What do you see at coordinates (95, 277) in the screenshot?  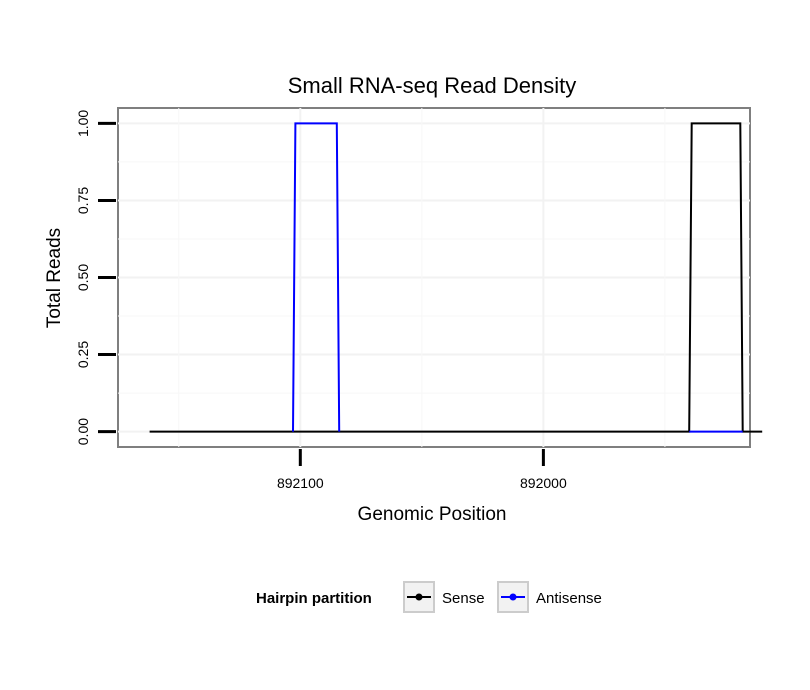 I see `y-axis-ticks: 0.00 0.25 0.50 0.75 1.00` at bounding box center [95, 277].